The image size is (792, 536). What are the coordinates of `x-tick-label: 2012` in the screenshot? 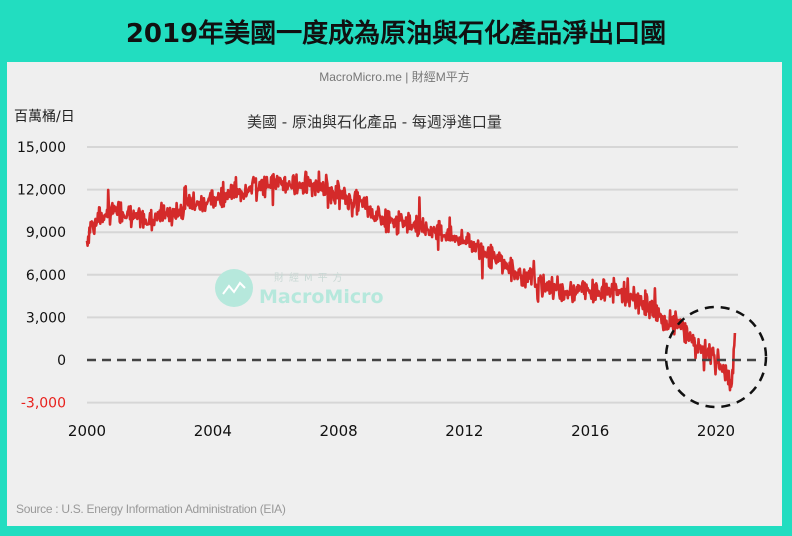 It's located at (464, 431).